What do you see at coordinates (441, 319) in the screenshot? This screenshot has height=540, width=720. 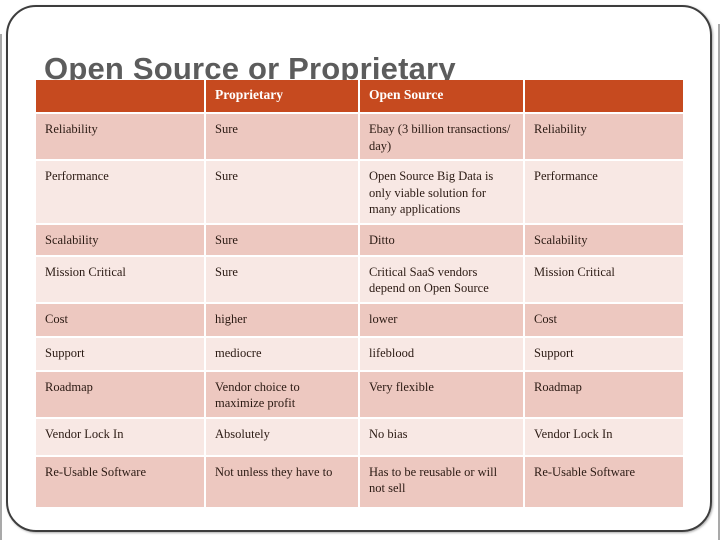 I see `open-source-cell: lower` at bounding box center [441, 319].